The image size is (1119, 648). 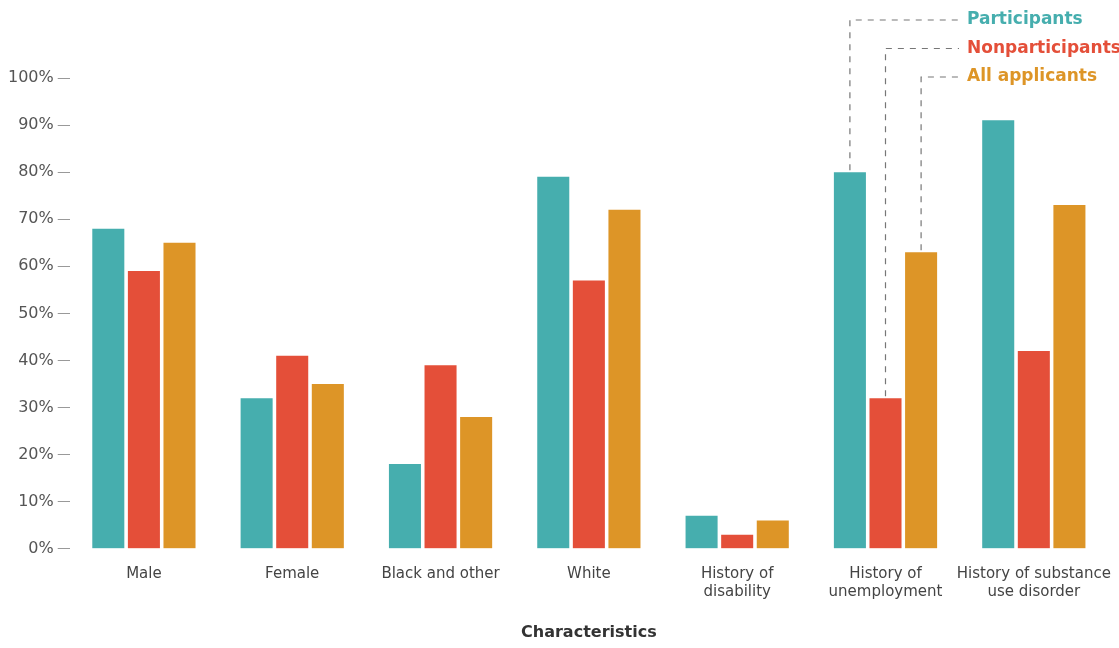 I want to click on x-tick-label: History of disability, so click(x=737, y=581).